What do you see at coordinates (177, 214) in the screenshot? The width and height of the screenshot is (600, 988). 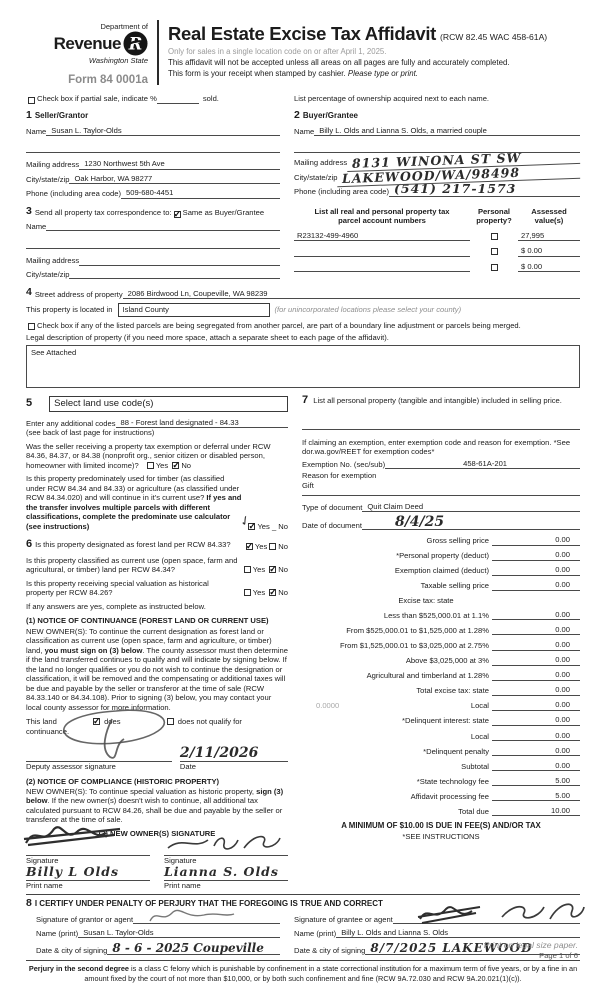 I see `same-as-buyer-checkbox` at bounding box center [177, 214].